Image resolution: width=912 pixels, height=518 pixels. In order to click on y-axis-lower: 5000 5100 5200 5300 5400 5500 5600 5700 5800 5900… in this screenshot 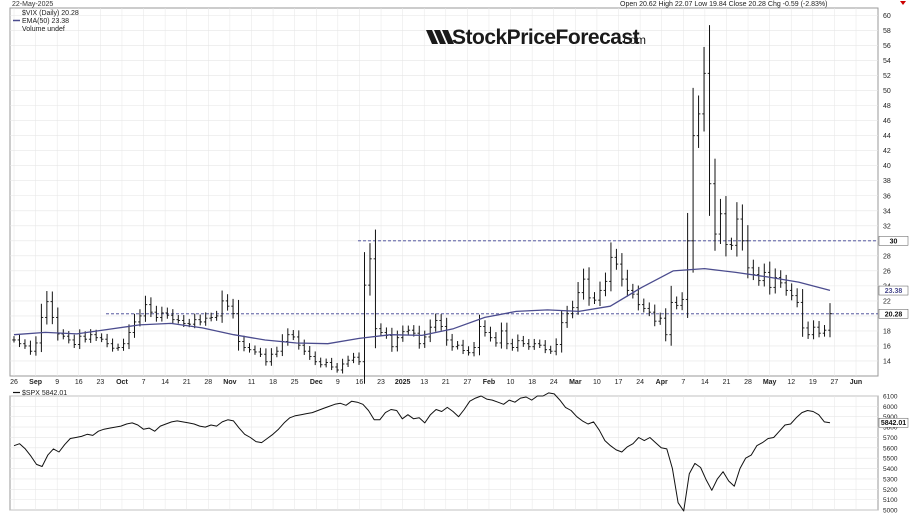, I will do `click(893, 454)`.